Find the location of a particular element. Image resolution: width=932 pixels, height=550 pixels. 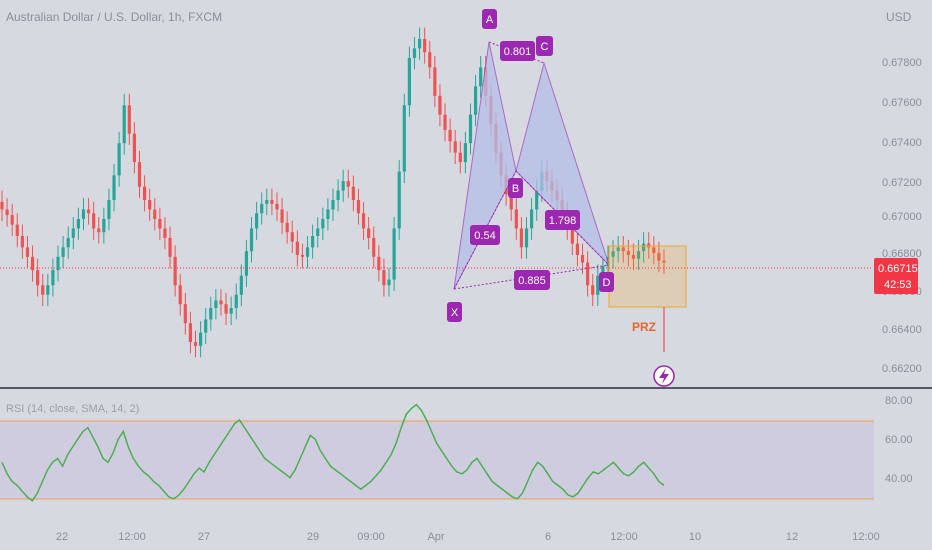

point-b-label: B is located at coordinates (515, 189).